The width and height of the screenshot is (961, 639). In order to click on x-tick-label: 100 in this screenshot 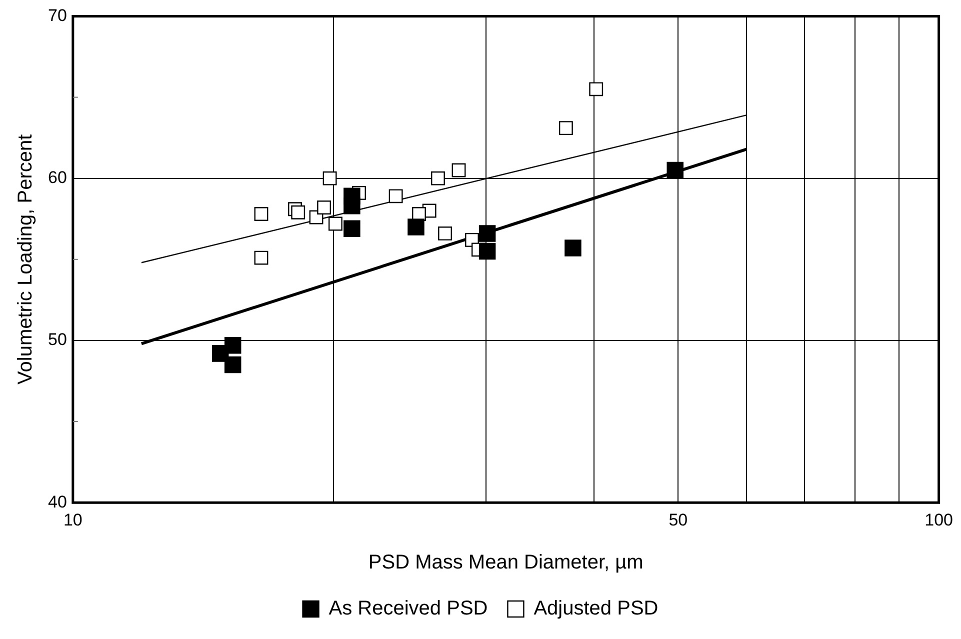, I will do `click(939, 520)`.